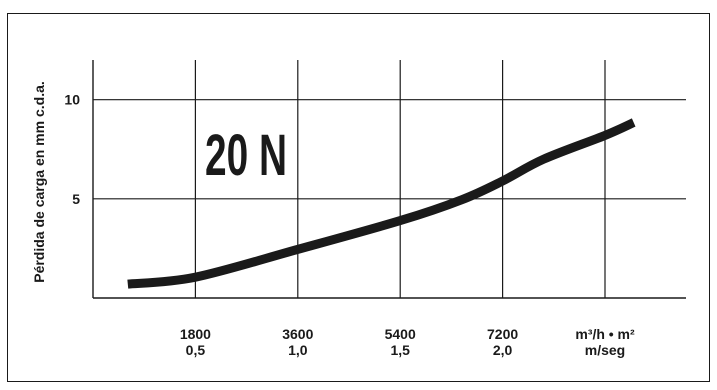 This screenshot has height=390, width=717. Describe the element at coordinates (297, 334) in the screenshot. I see `x-tick-label-top-1: 3600` at that location.